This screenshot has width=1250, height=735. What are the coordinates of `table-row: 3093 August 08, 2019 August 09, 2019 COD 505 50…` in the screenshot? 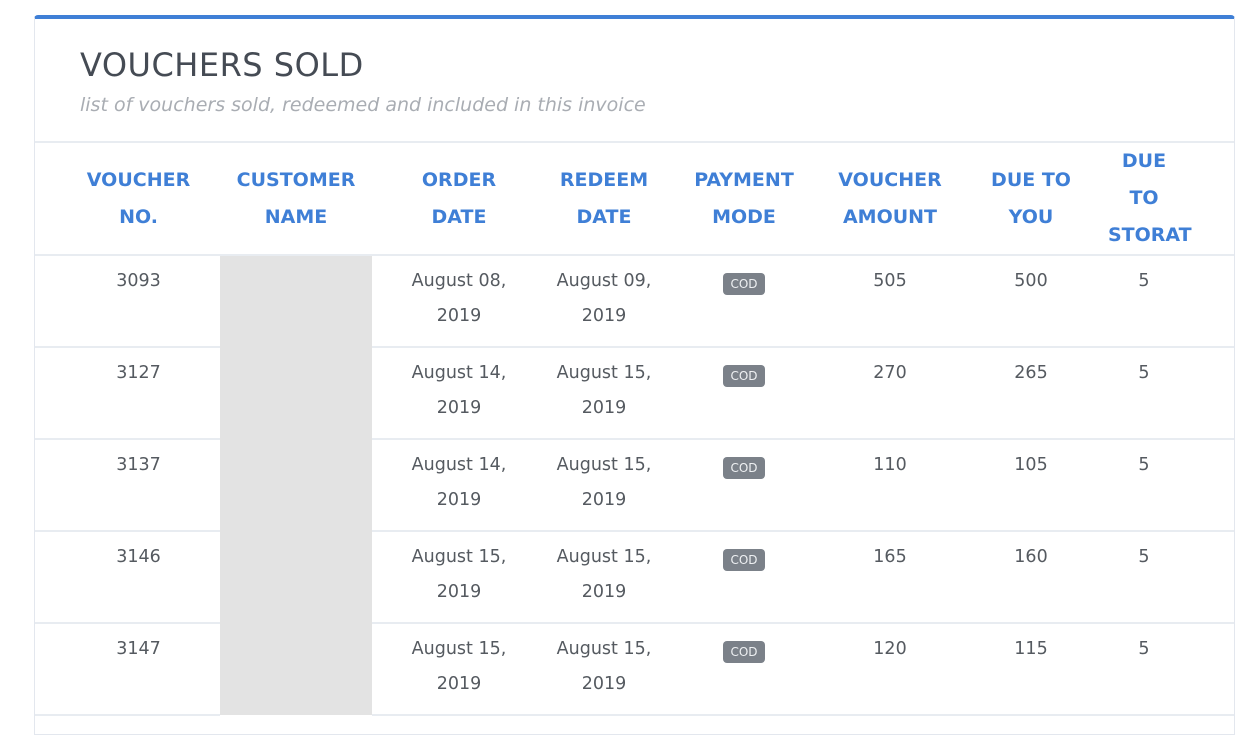 It's located at (634, 301).